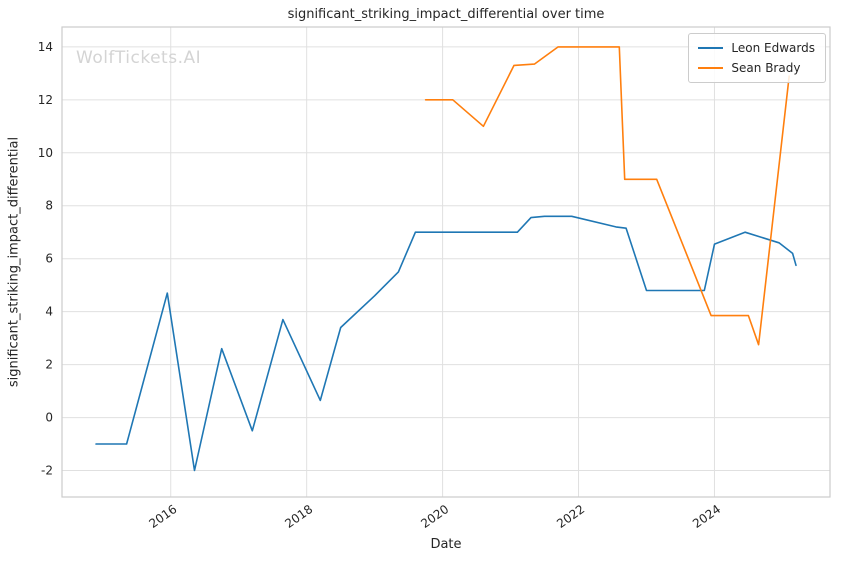  I want to click on legend-label: Sean Brady, so click(766, 68).